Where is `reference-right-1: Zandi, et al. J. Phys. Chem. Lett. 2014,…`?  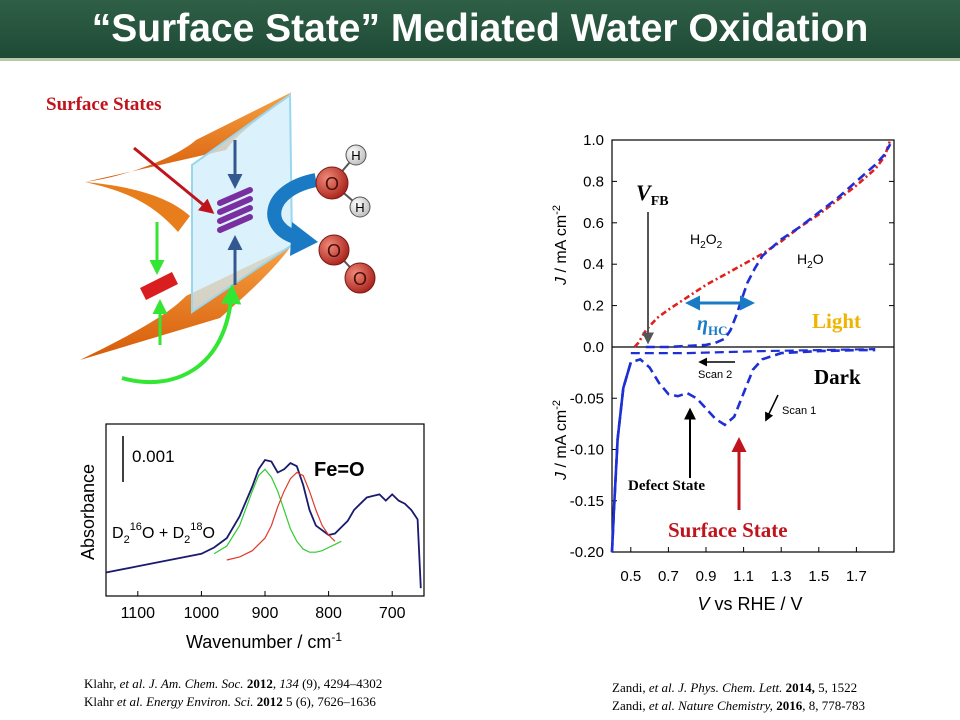 reference-right-1: Zandi, et al. J. Phys. Chem. Lett. 2014,… is located at coordinates (735, 687).